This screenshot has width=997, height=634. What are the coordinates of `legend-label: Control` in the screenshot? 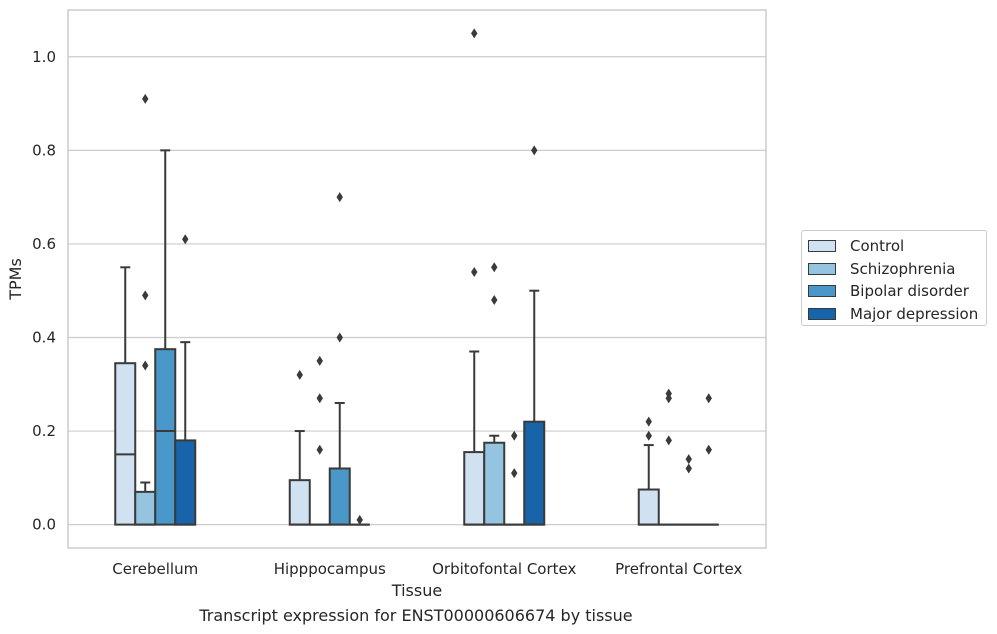 It's located at (877, 246).